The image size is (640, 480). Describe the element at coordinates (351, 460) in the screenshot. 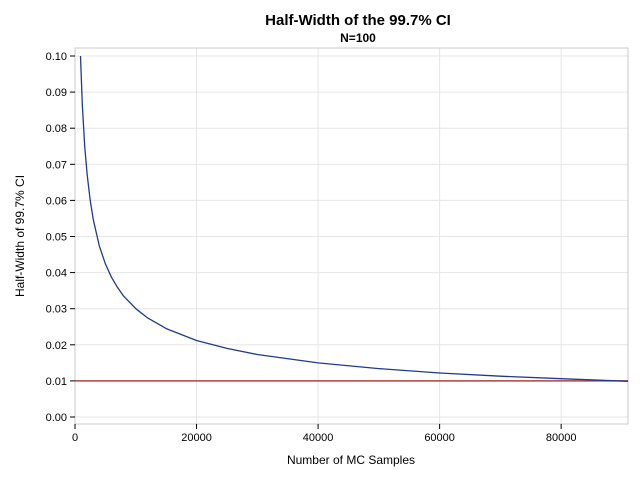

I see `x-axis-label: Number of MC Samples` at that location.